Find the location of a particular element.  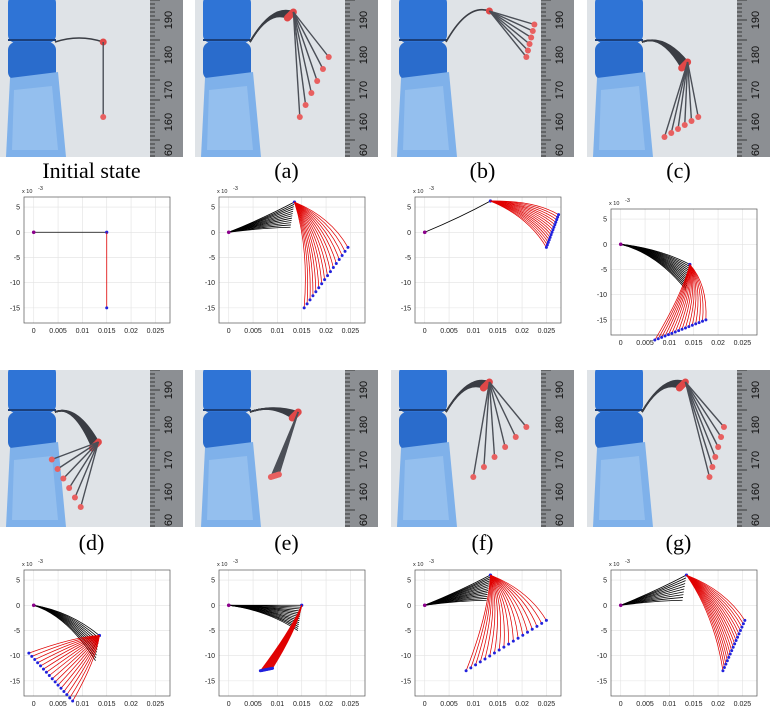

x-tick-label: 0 is located at coordinates (425, 704).